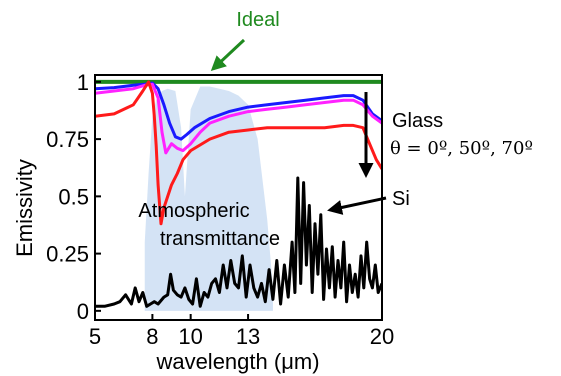 This screenshot has height=376, width=561. Describe the element at coordinates (190, 336) in the screenshot. I see `x-tick-label: 10` at that location.